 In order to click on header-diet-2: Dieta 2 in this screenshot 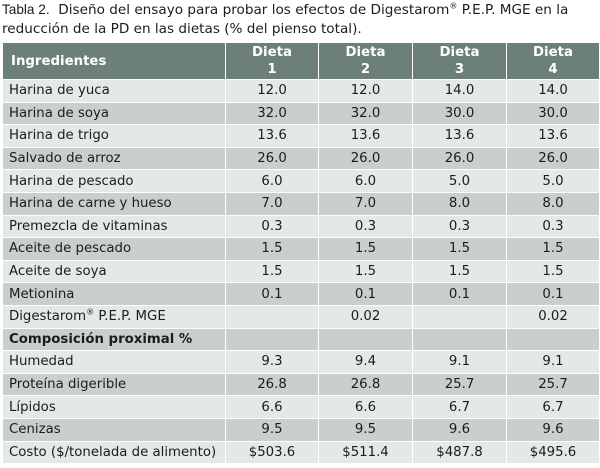, I will do `click(365, 61)`.